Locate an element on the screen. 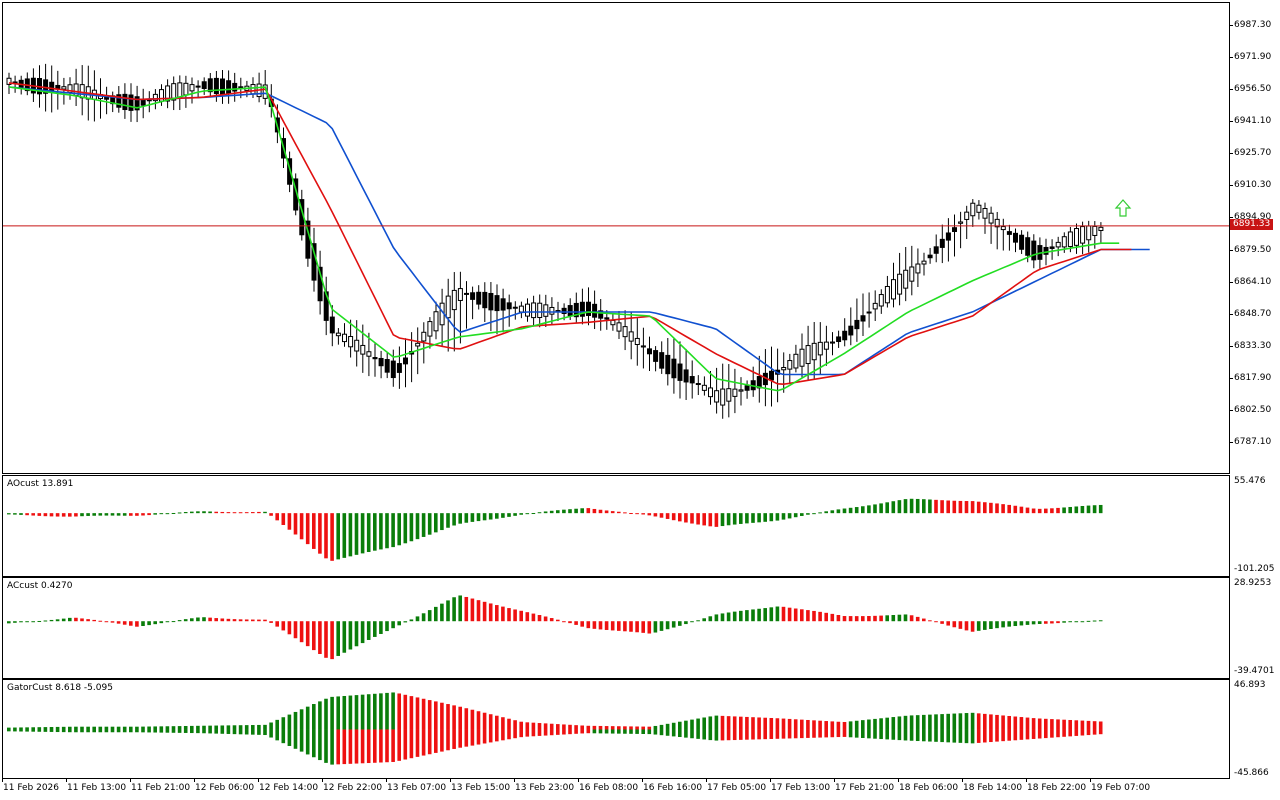 The width and height of the screenshot is (1280, 800). ac-pane: ACcust 0.4270 is located at coordinates (616, 628).